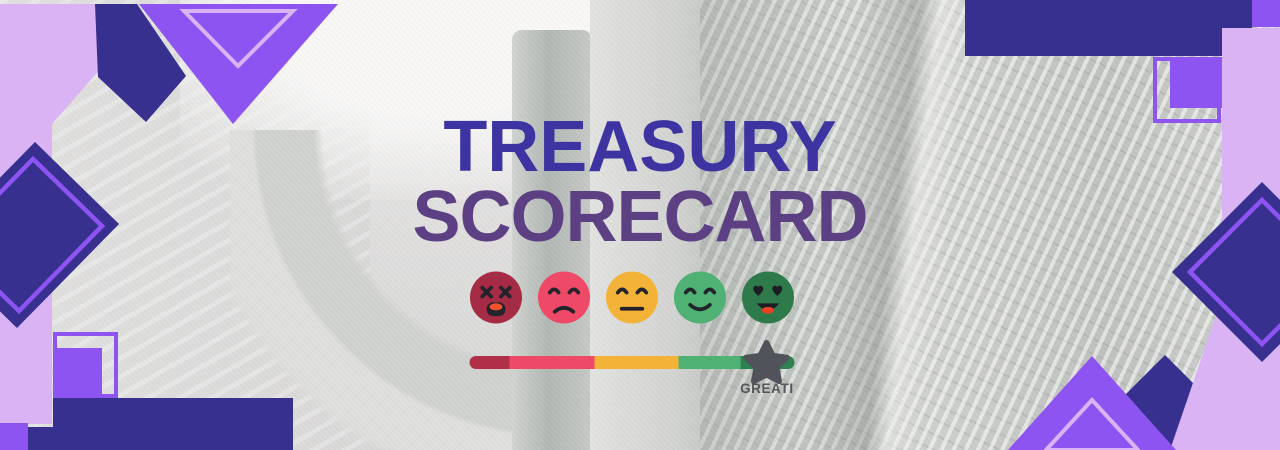 The height and width of the screenshot is (450, 1280). I want to click on photo-mid-band, so click(650, 225).